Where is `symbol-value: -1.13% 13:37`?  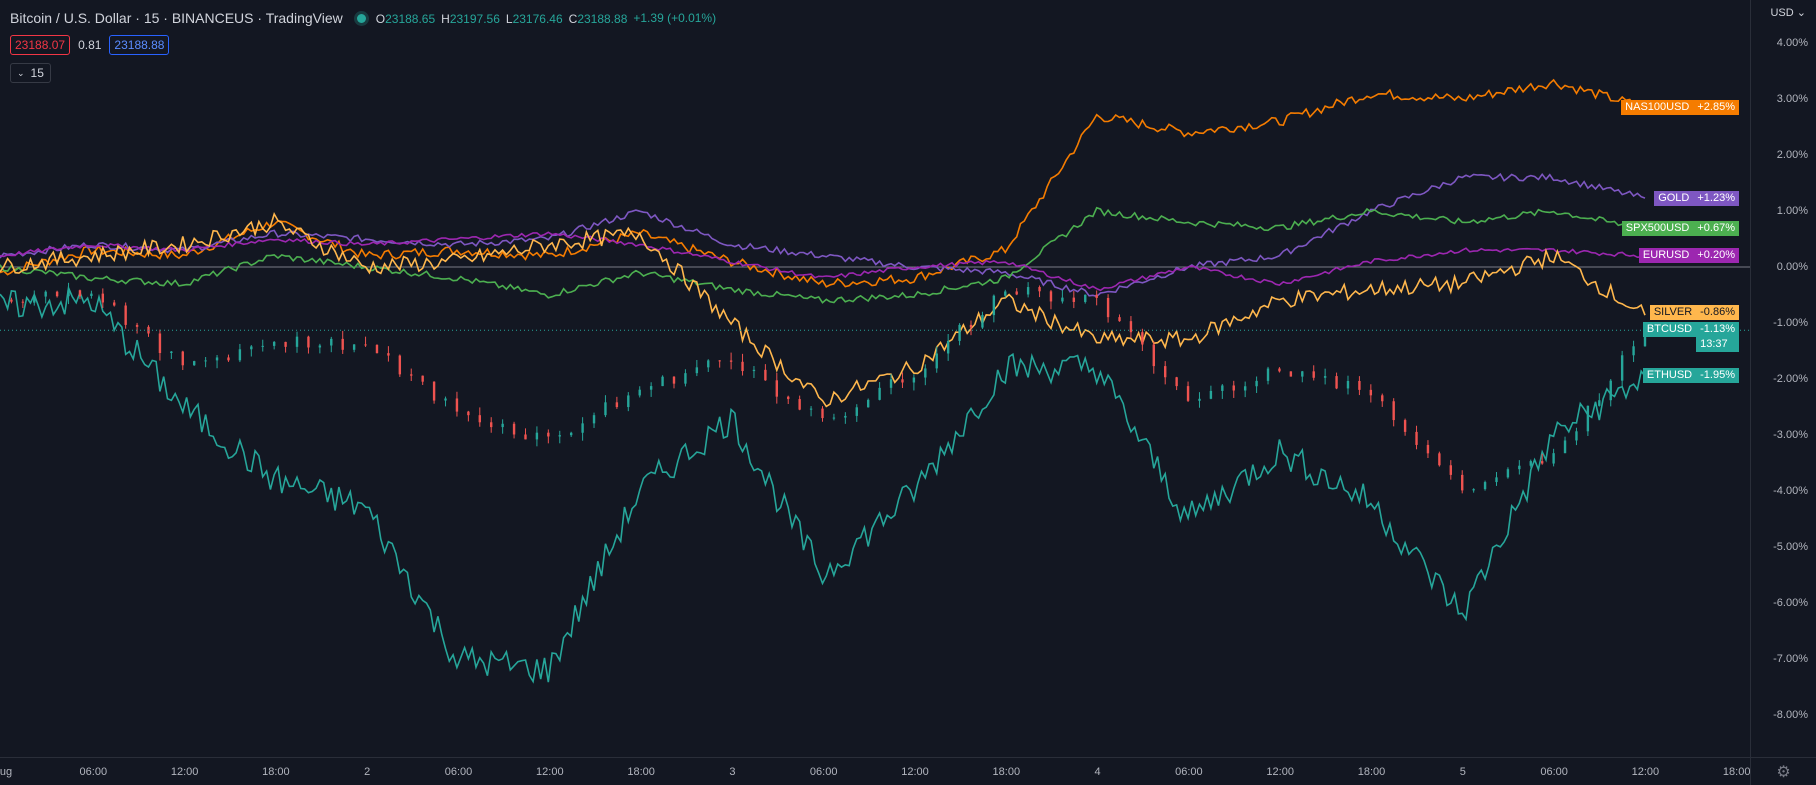
symbol-value: -1.13% 13:37 is located at coordinates (1717, 337).